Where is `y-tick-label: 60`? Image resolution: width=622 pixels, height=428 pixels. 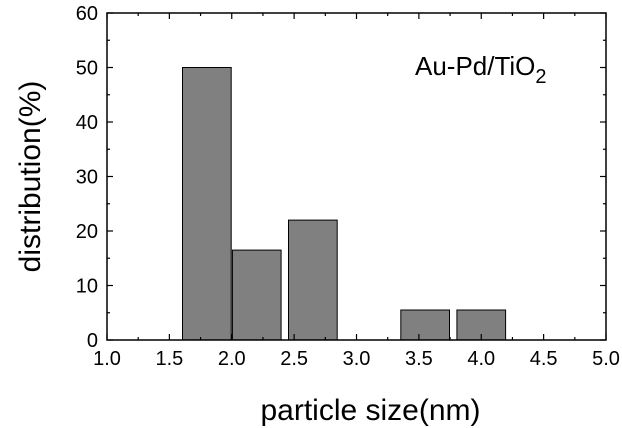
y-tick-label: 60 is located at coordinates (87, 14).